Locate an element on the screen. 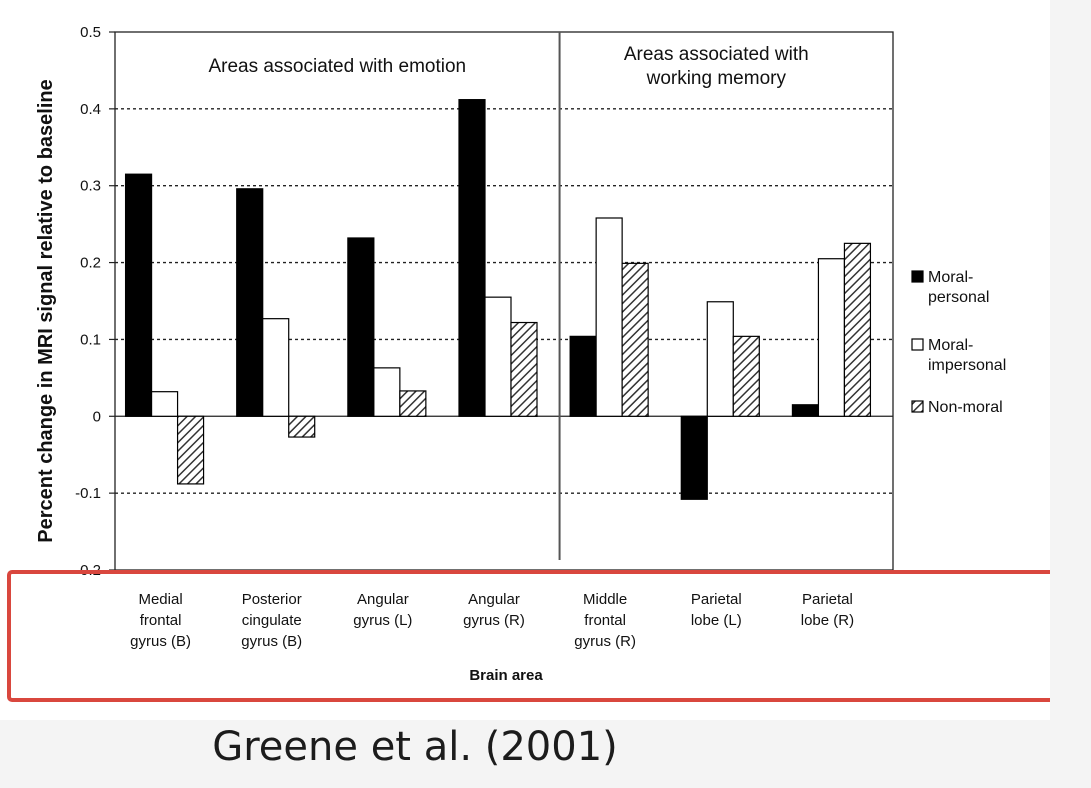 The image size is (1091, 788). x-tick-label: Middle is located at coordinates (605, 599).